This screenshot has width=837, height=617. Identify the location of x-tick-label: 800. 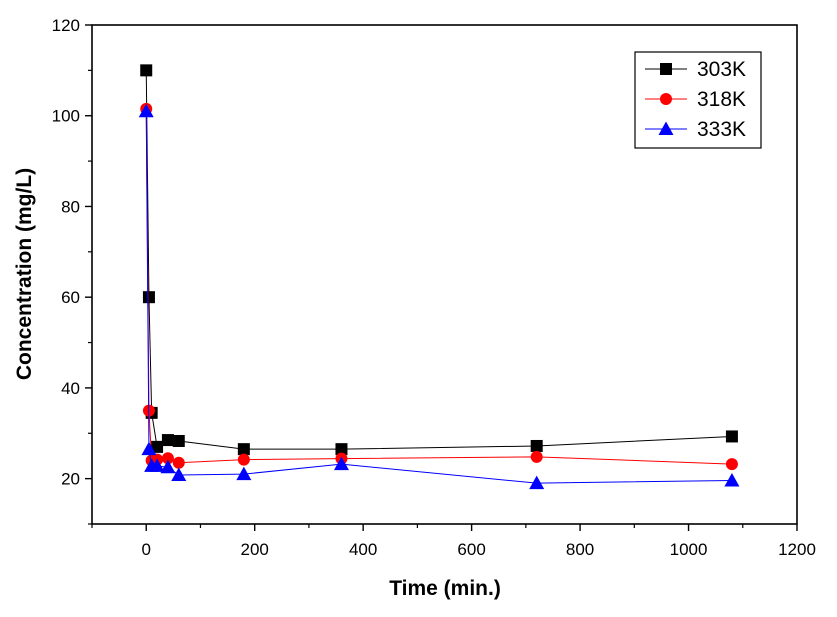
(580, 549).